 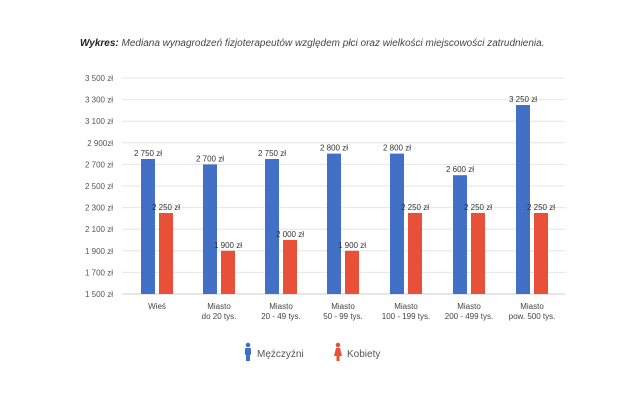 I want to click on y-tick-label: 1 500 zł, so click(x=99, y=294).